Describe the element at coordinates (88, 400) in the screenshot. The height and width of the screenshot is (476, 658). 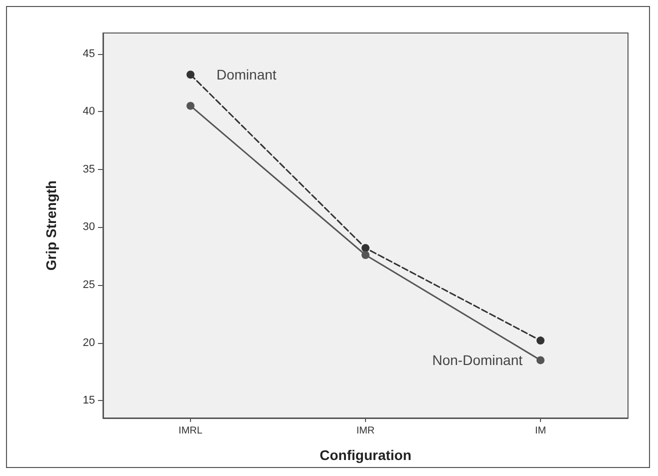
I see `y-tick-label: 15` at that location.